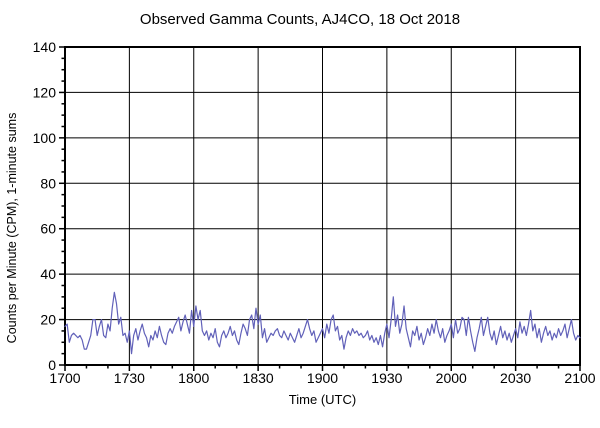 This screenshot has width=600, height=428. Describe the element at coordinates (48, 229) in the screenshot. I see `y-tick-label: 60` at that location.